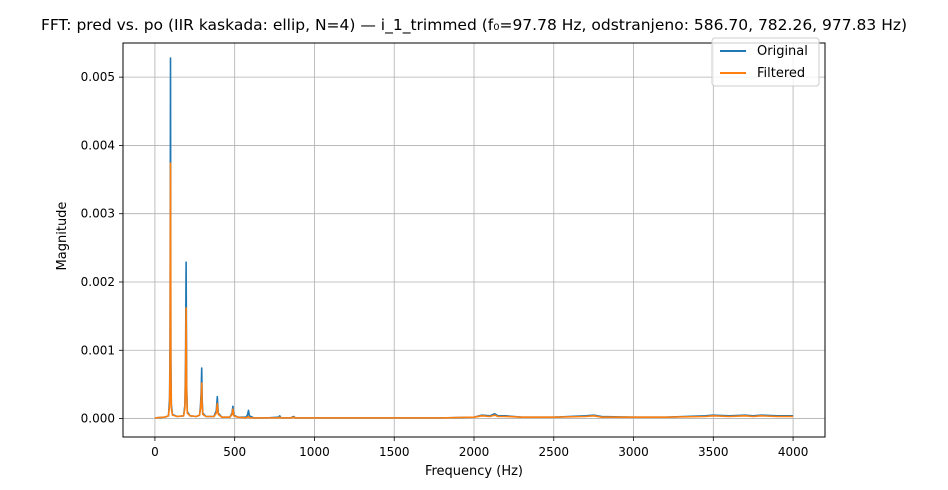 This screenshot has height=490, width=948. What do you see at coordinates (474, 471) in the screenshot?
I see `x-axis-label: Frequency (Hz)` at bounding box center [474, 471].